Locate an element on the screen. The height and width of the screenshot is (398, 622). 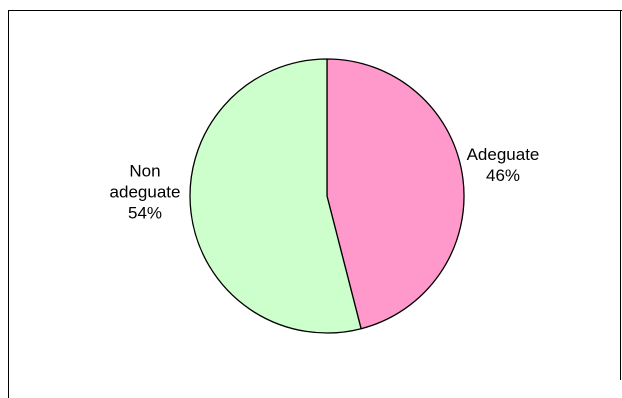
label-adeguate-name: Adeguate is located at coordinates (503, 154).